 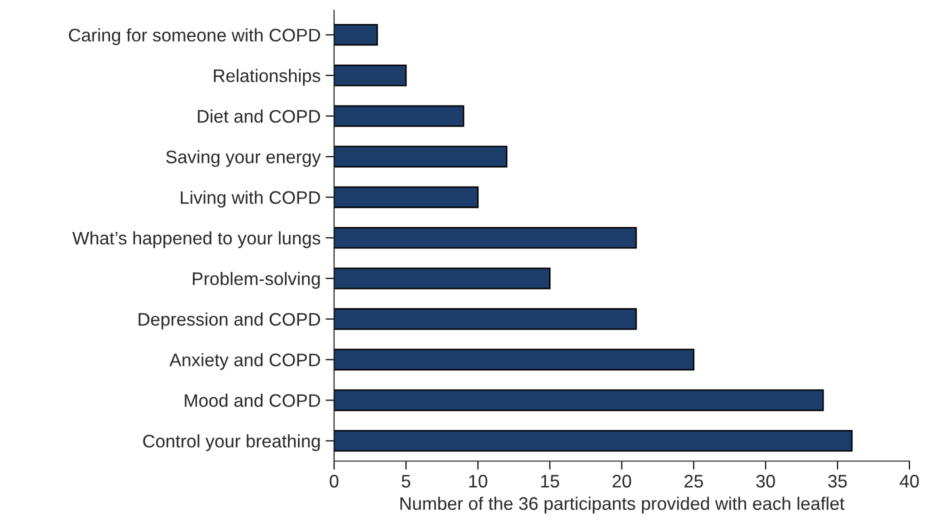 I want to click on y-tick-label: Living with COPD, so click(x=250, y=199).